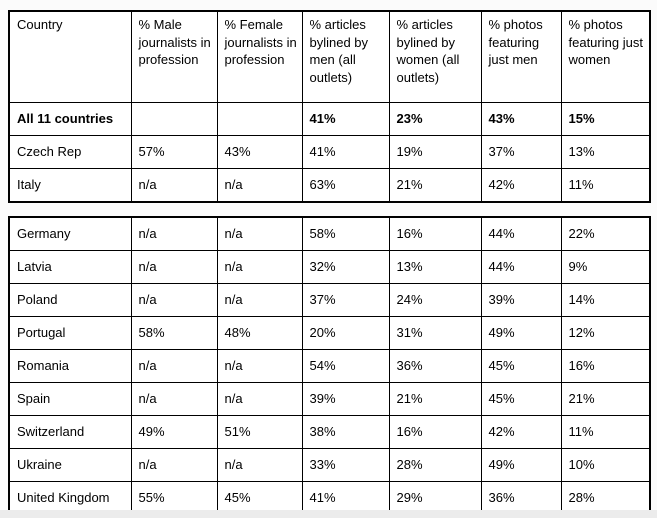 This screenshot has width=657, height=518. Describe the element at coordinates (259, 333) in the screenshot. I see `value-cell: 48%` at that location.